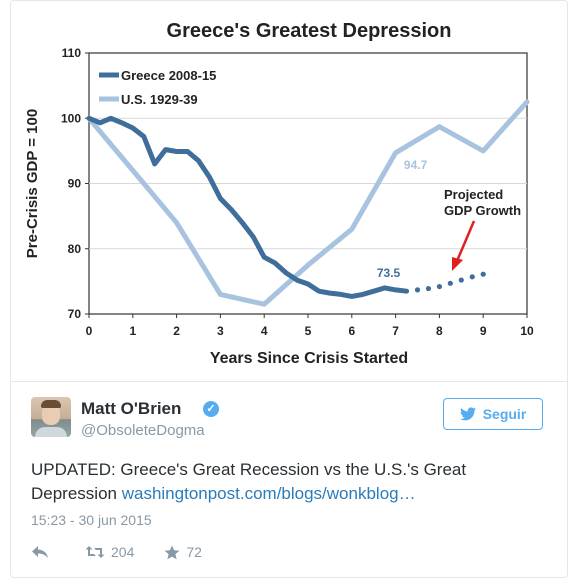 The height and width of the screenshot is (587, 580). Describe the element at coordinates (351, 331) in the screenshot. I see `x-tick-label: 6` at that location.